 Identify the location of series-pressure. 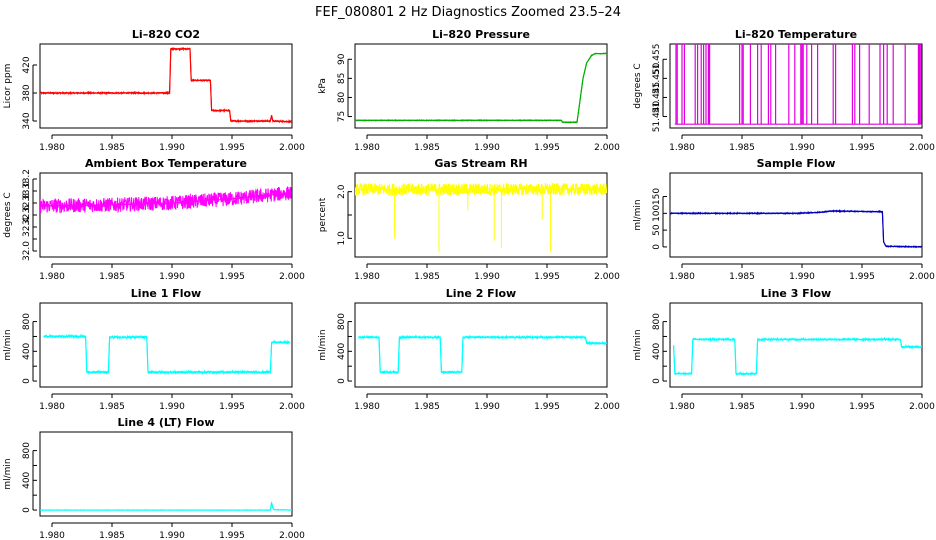
(481, 88).